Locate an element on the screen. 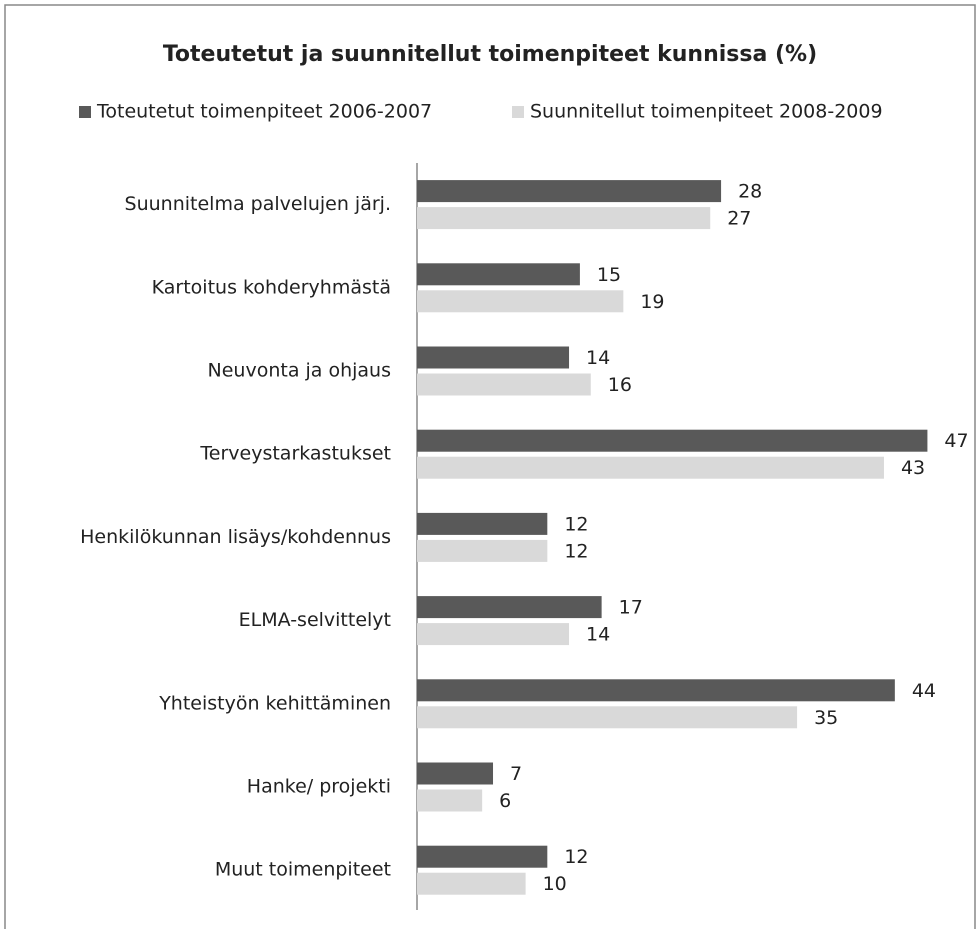  value-label: 10 is located at coordinates (555, 884).